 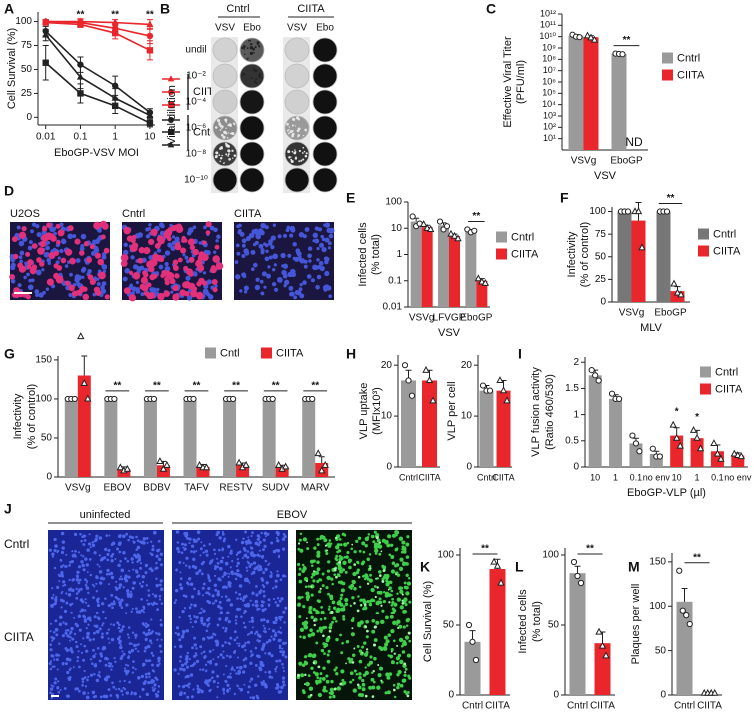 What do you see at coordinates (325, 76) in the screenshot?
I see `plaque-well` at bounding box center [325, 76].